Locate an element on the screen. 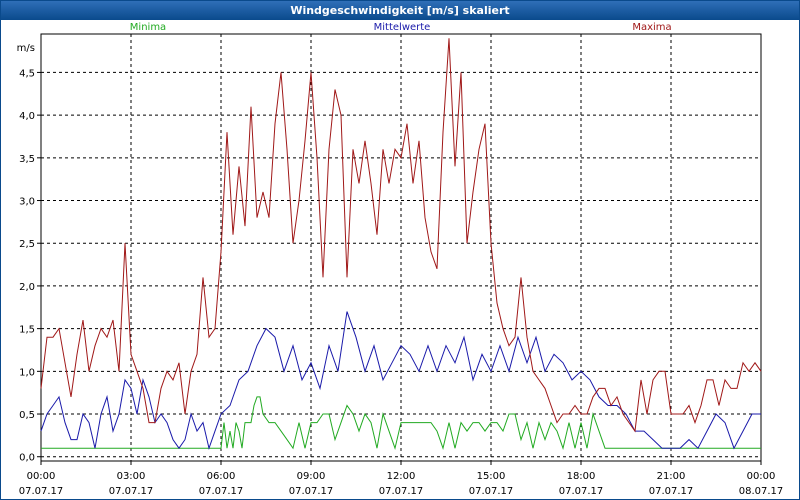 The height and width of the screenshot is (500, 800). x-tick-label-time: 09:00 is located at coordinates (311, 476).